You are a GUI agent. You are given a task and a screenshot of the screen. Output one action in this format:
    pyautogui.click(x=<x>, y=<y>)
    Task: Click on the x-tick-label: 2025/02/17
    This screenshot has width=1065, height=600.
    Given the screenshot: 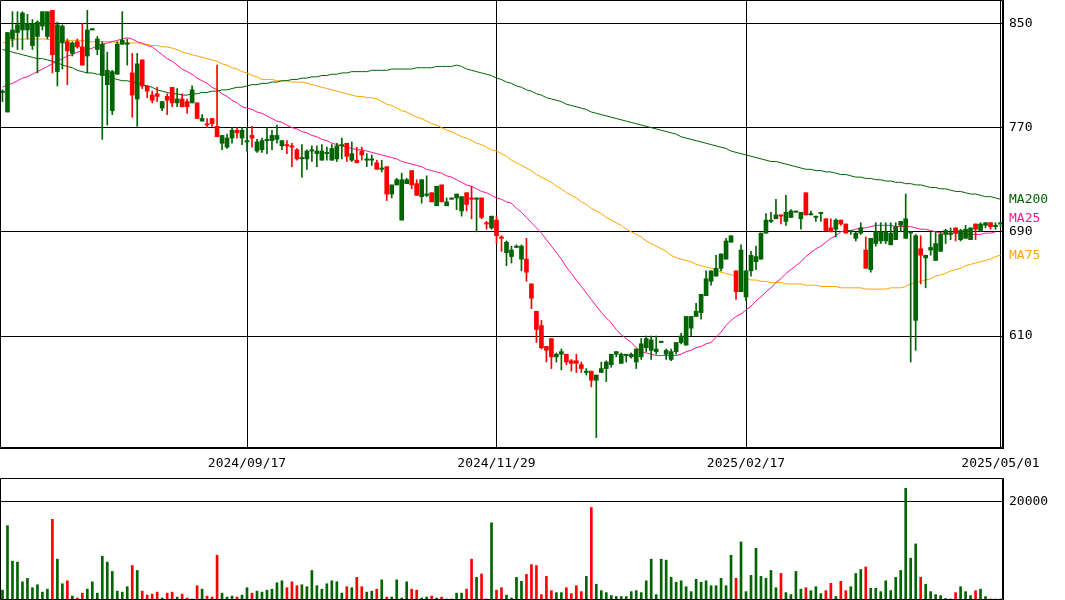 What is the action you would take?
    pyautogui.click(x=746, y=463)
    